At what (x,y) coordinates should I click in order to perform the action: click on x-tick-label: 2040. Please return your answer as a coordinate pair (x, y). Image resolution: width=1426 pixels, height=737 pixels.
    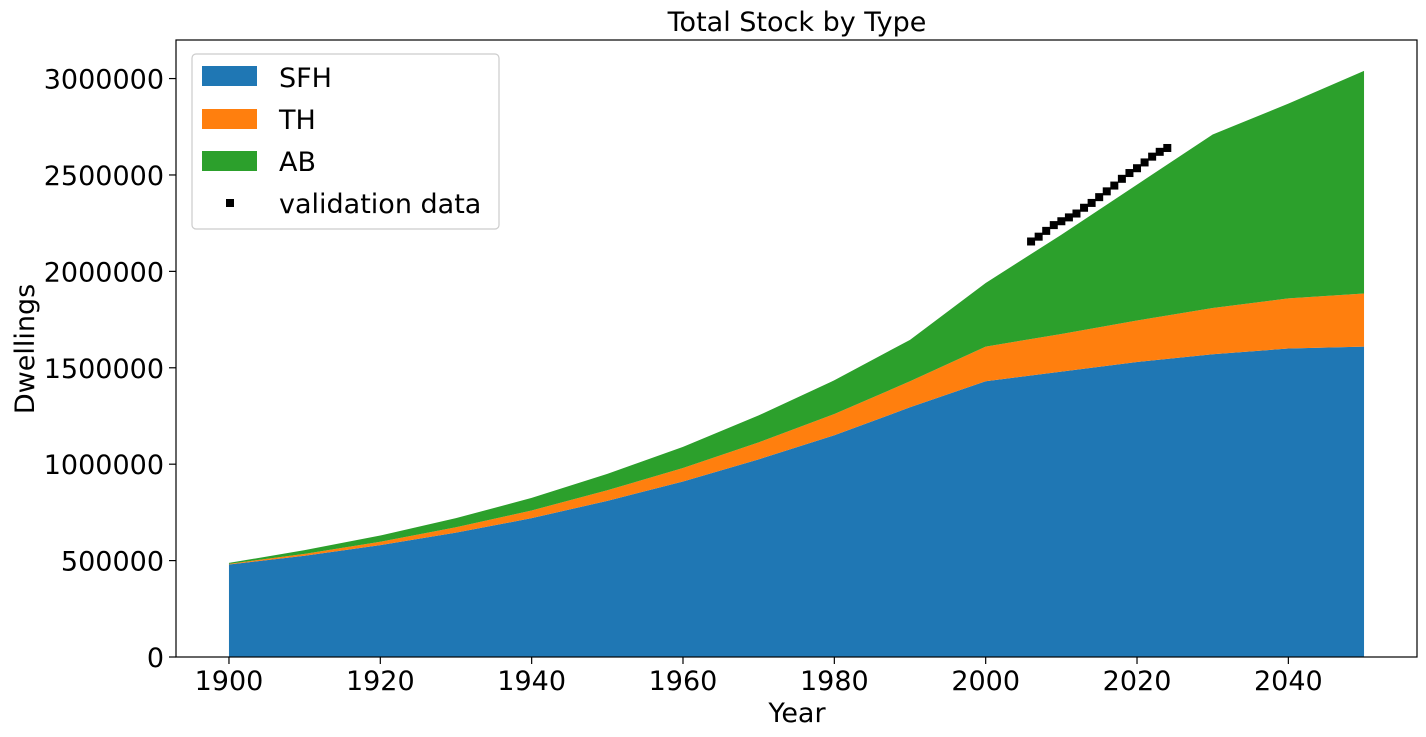
    Looking at the image, I should click on (1288, 681).